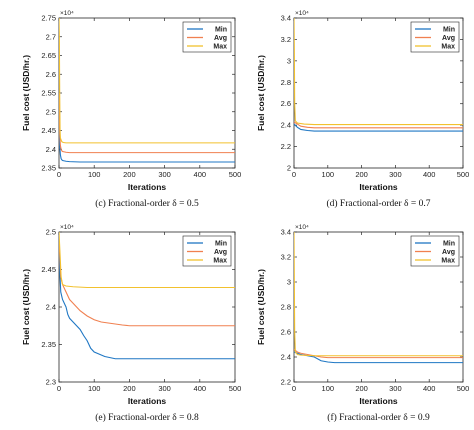 This screenshot has height=430, width=474. Describe the element at coordinates (378, 417) in the screenshot. I see `panel-caption: (f) Fractional-order δ = 0.9` at that location.